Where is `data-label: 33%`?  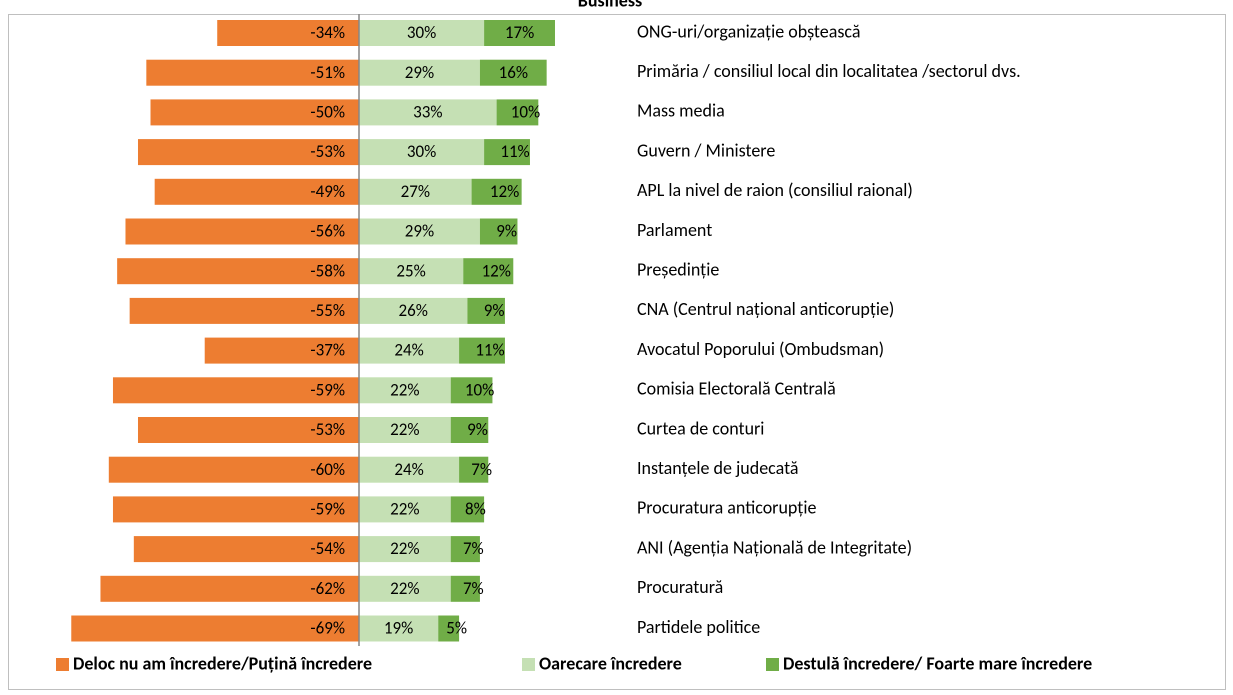
data-label: 33% is located at coordinates (427, 111).